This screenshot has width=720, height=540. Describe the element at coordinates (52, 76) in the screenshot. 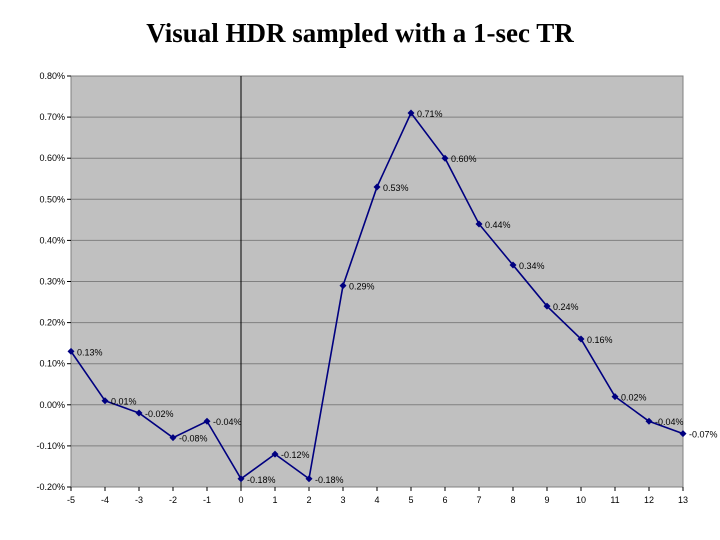

I see `y-tick-label: 0.80%` at that location.